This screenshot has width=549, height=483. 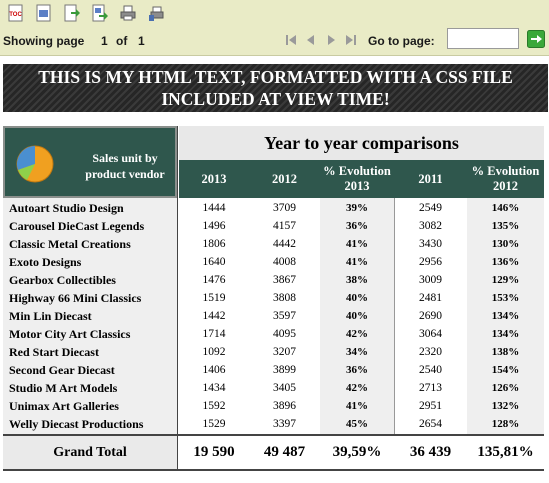 What do you see at coordinates (430, 226) in the screenshot?
I see `cell-2011: 3082` at bounding box center [430, 226].